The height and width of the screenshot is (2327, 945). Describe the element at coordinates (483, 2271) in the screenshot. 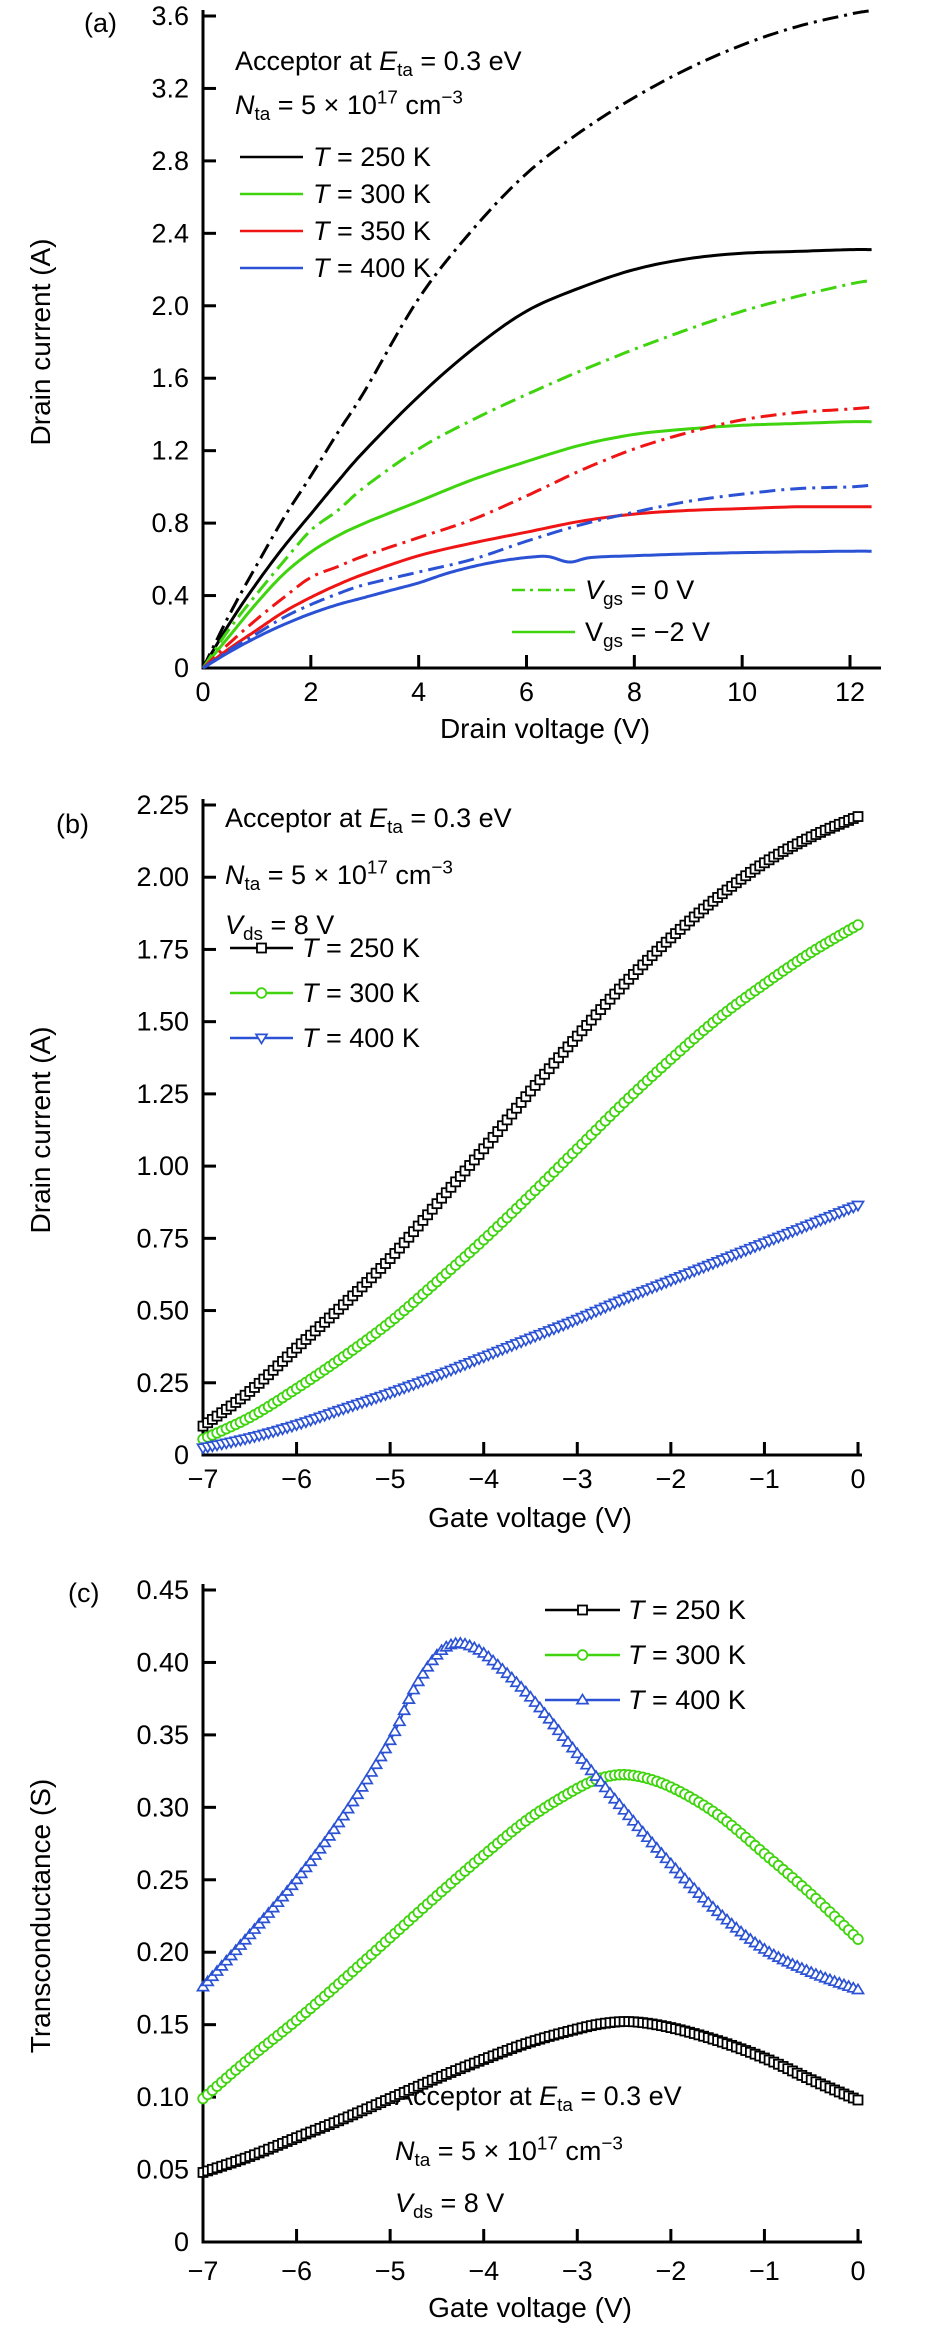

I see `x-tick-label: −4` at that location.